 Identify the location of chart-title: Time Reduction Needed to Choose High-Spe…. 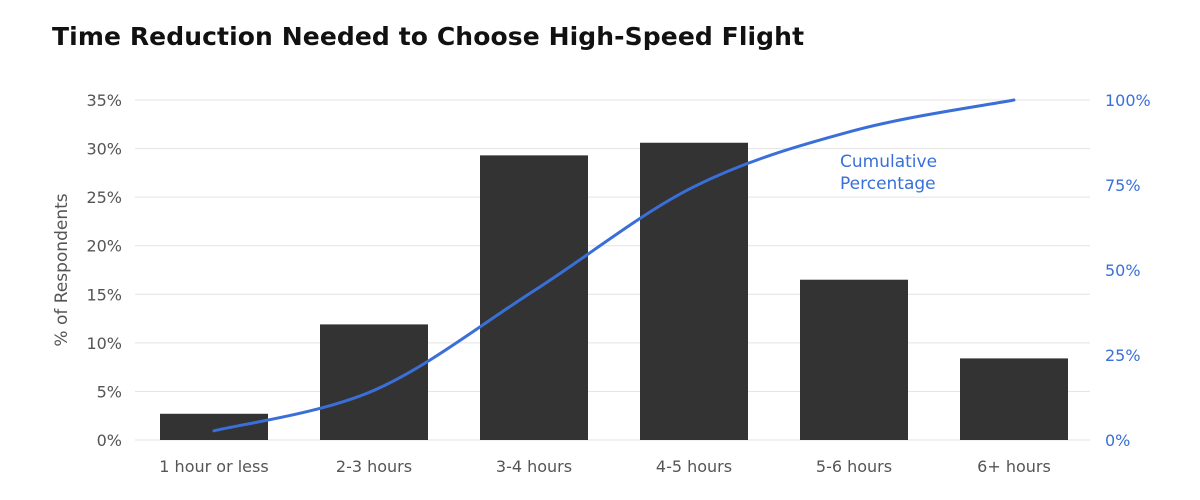
(428, 36).